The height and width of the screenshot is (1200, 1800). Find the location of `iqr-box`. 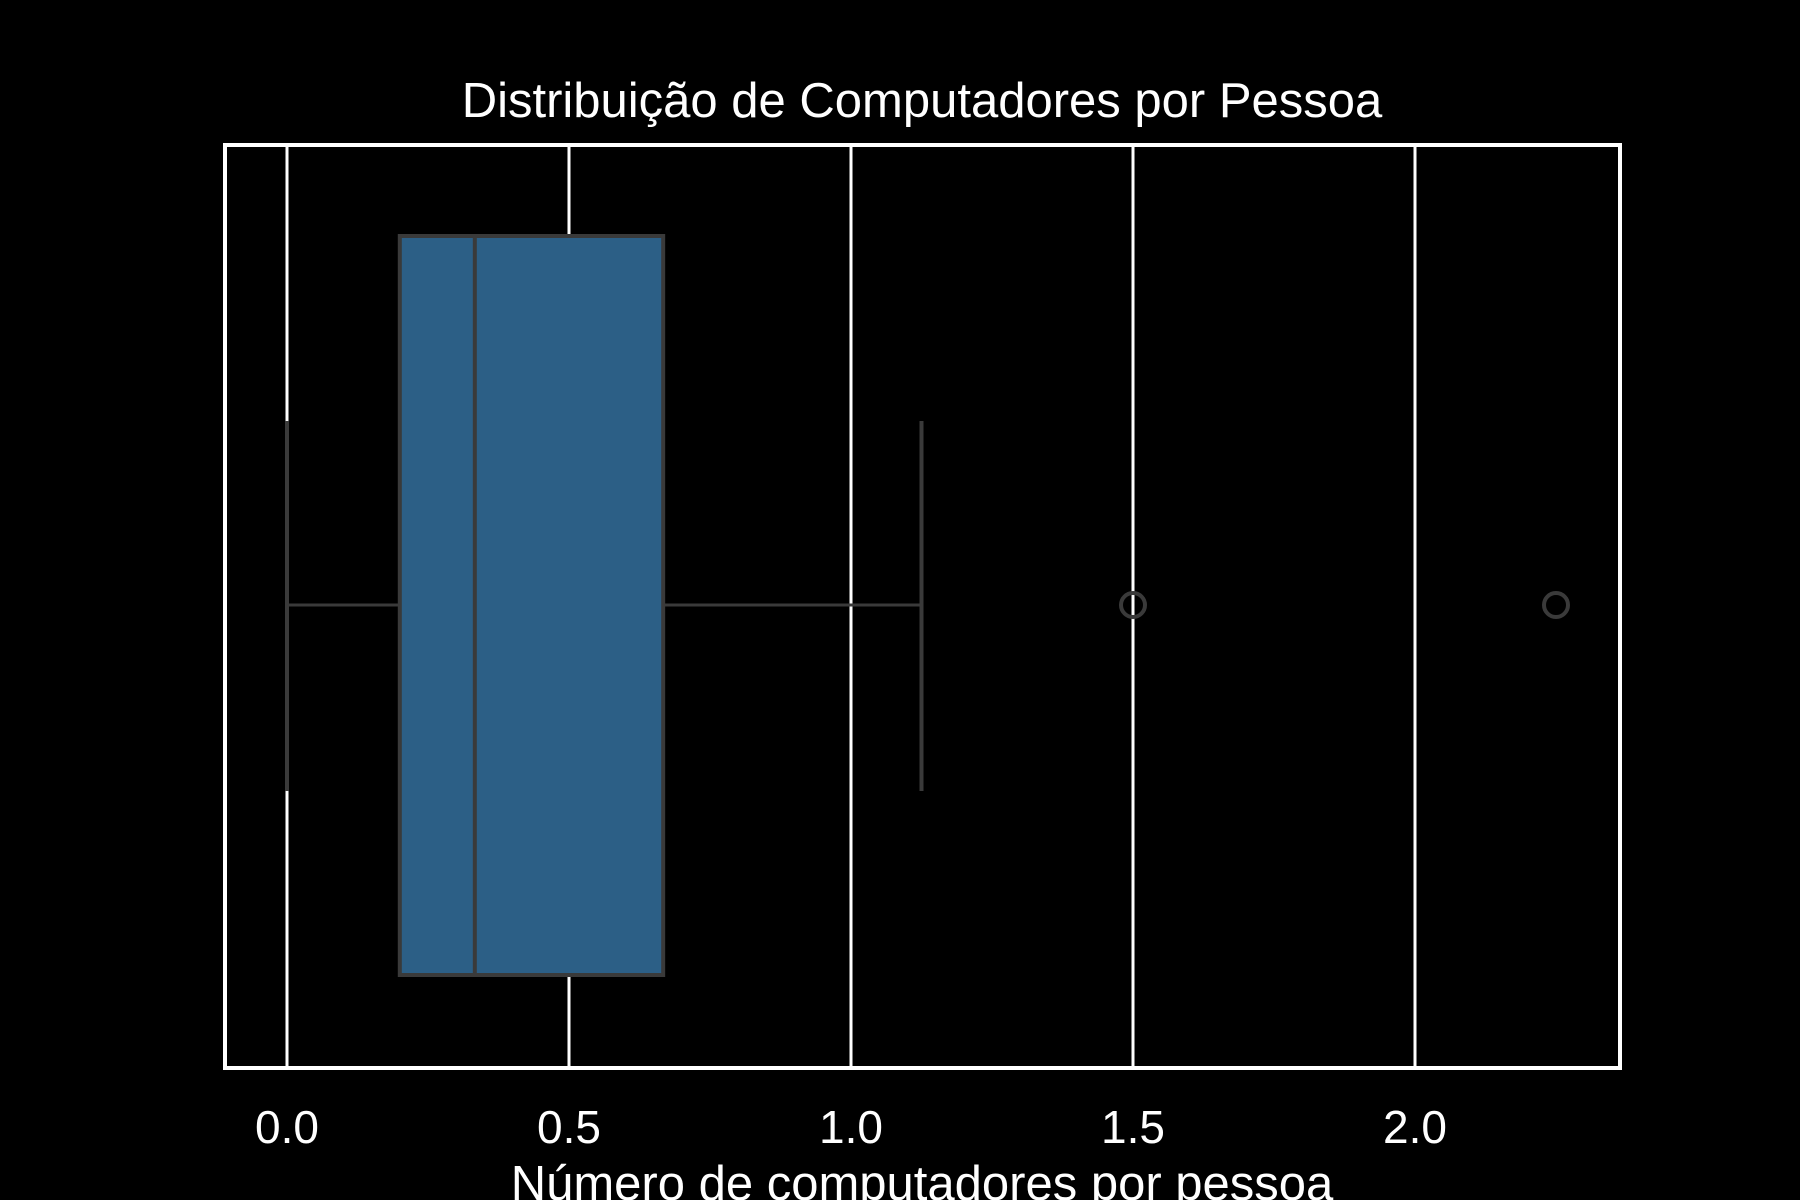

iqr-box is located at coordinates (531, 605).